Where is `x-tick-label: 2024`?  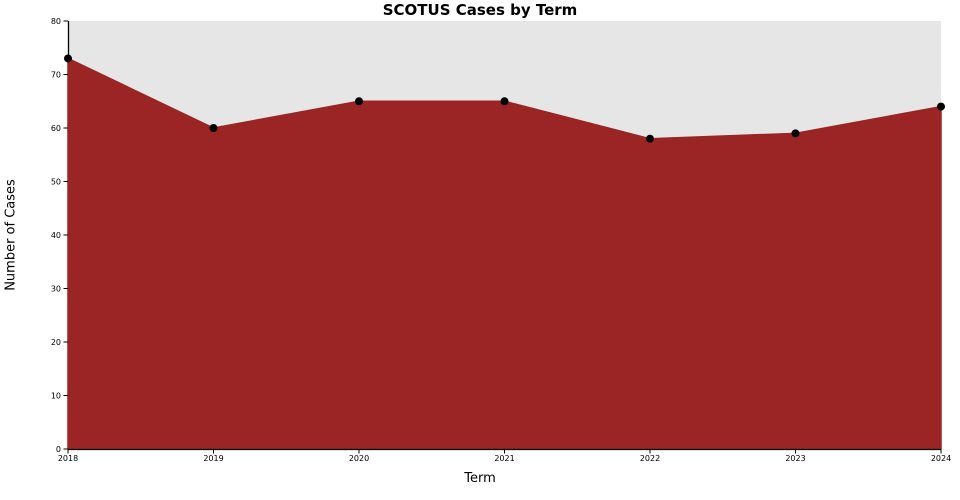 x-tick-label: 2024 is located at coordinates (941, 458).